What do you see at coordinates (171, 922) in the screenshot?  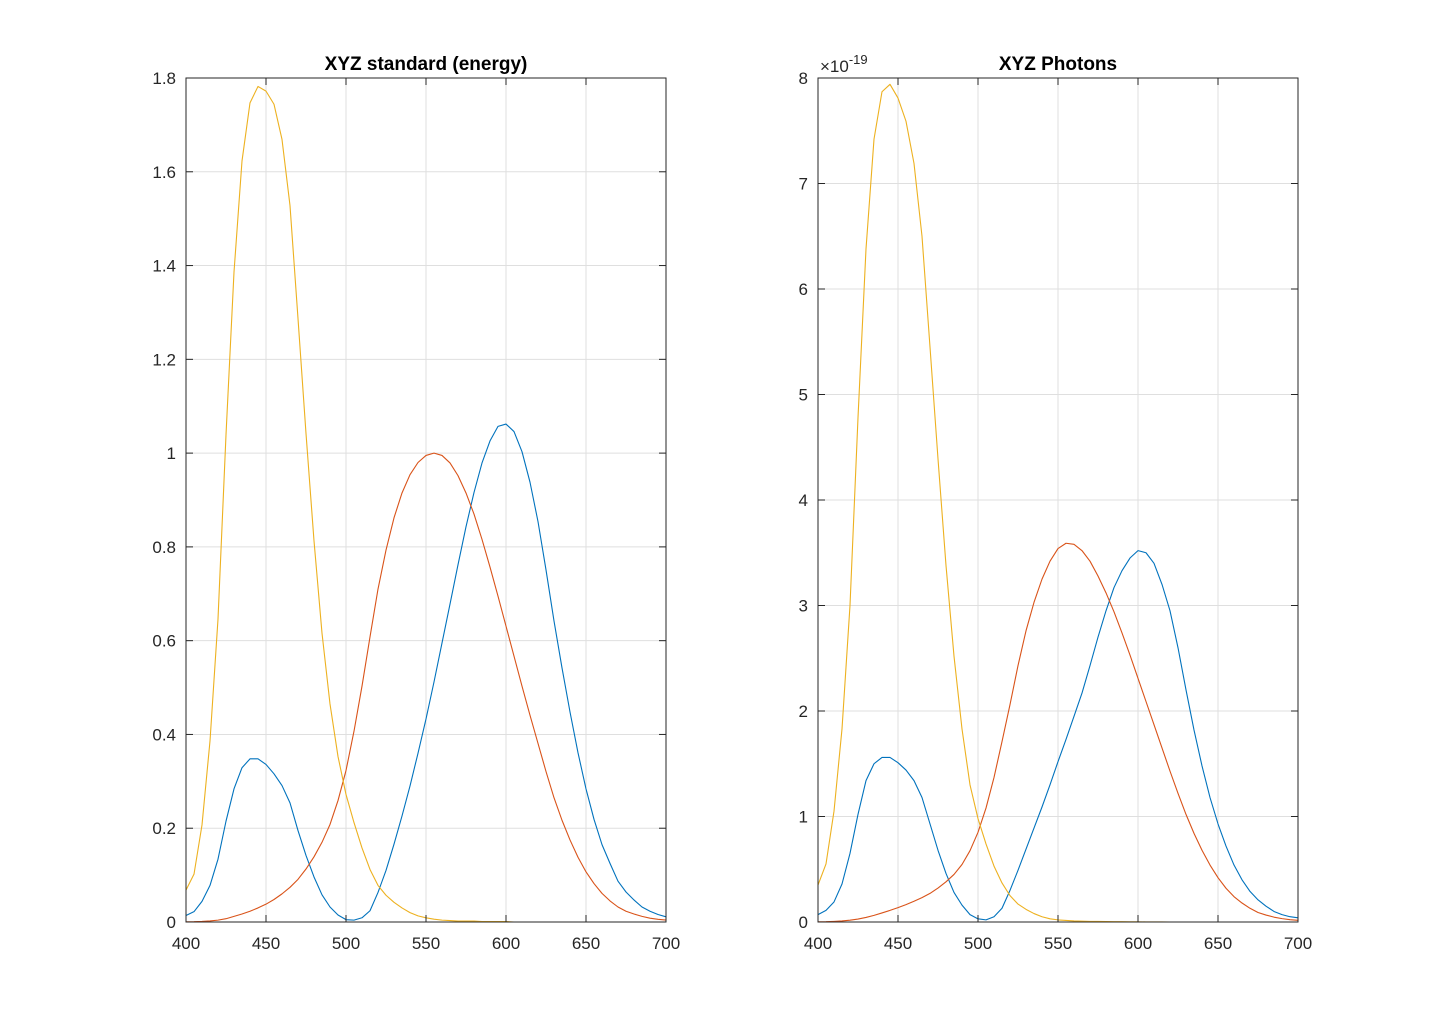 I see `left-y-tick-label: 0` at bounding box center [171, 922].